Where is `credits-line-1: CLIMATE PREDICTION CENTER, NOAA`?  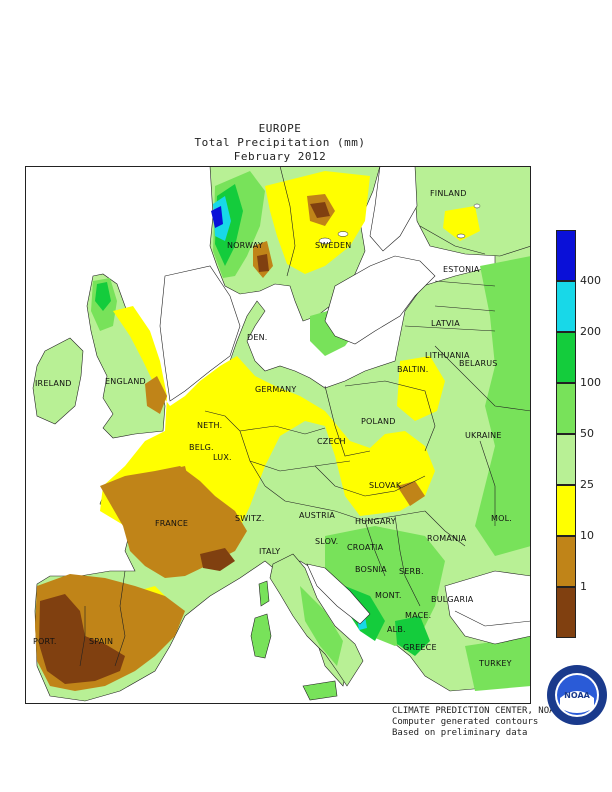 credits-line-1: CLIMATE PREDICTION CENTER, NOAA is located at coordinates (476, 711).